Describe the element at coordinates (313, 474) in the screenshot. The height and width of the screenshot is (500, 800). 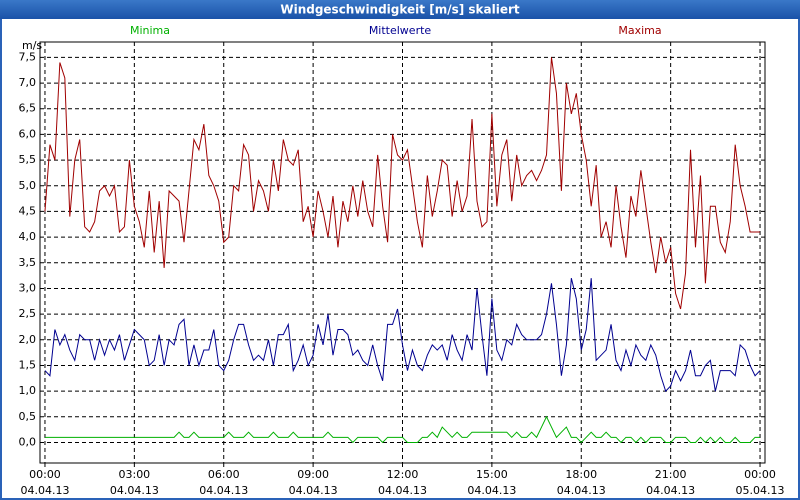
I see `x-tick-label: 09:00` at that location.